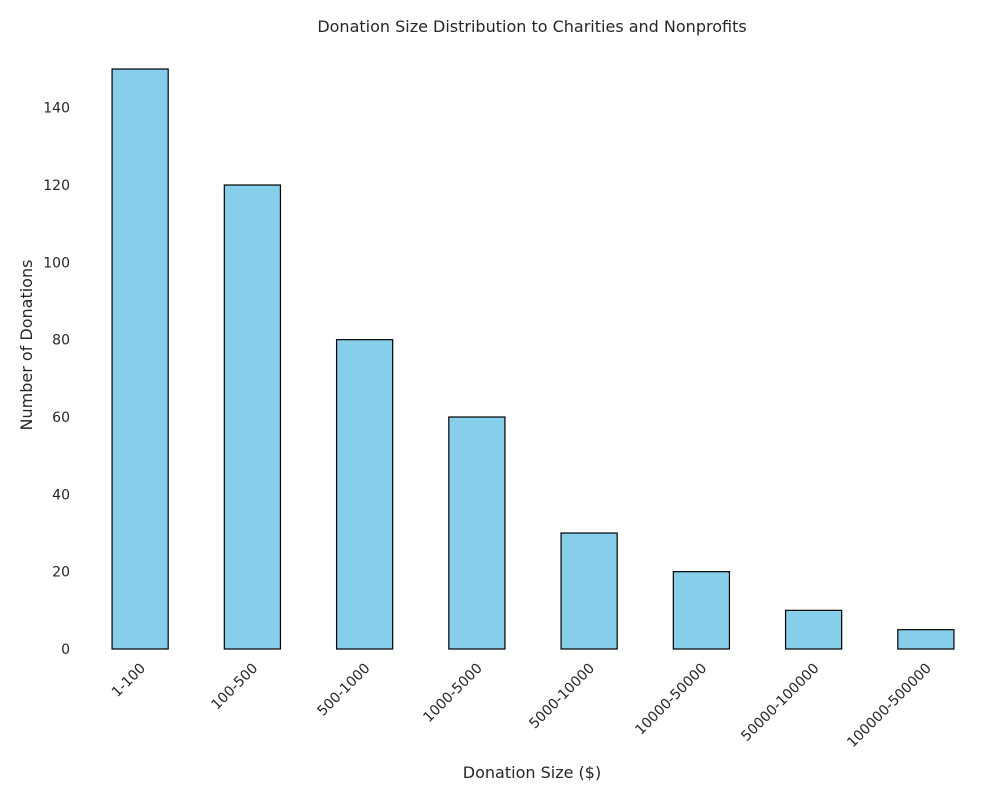  Describe the element at coordinates (61, 418) in the screenshot. I see `y-tick-label: 60` at that location.